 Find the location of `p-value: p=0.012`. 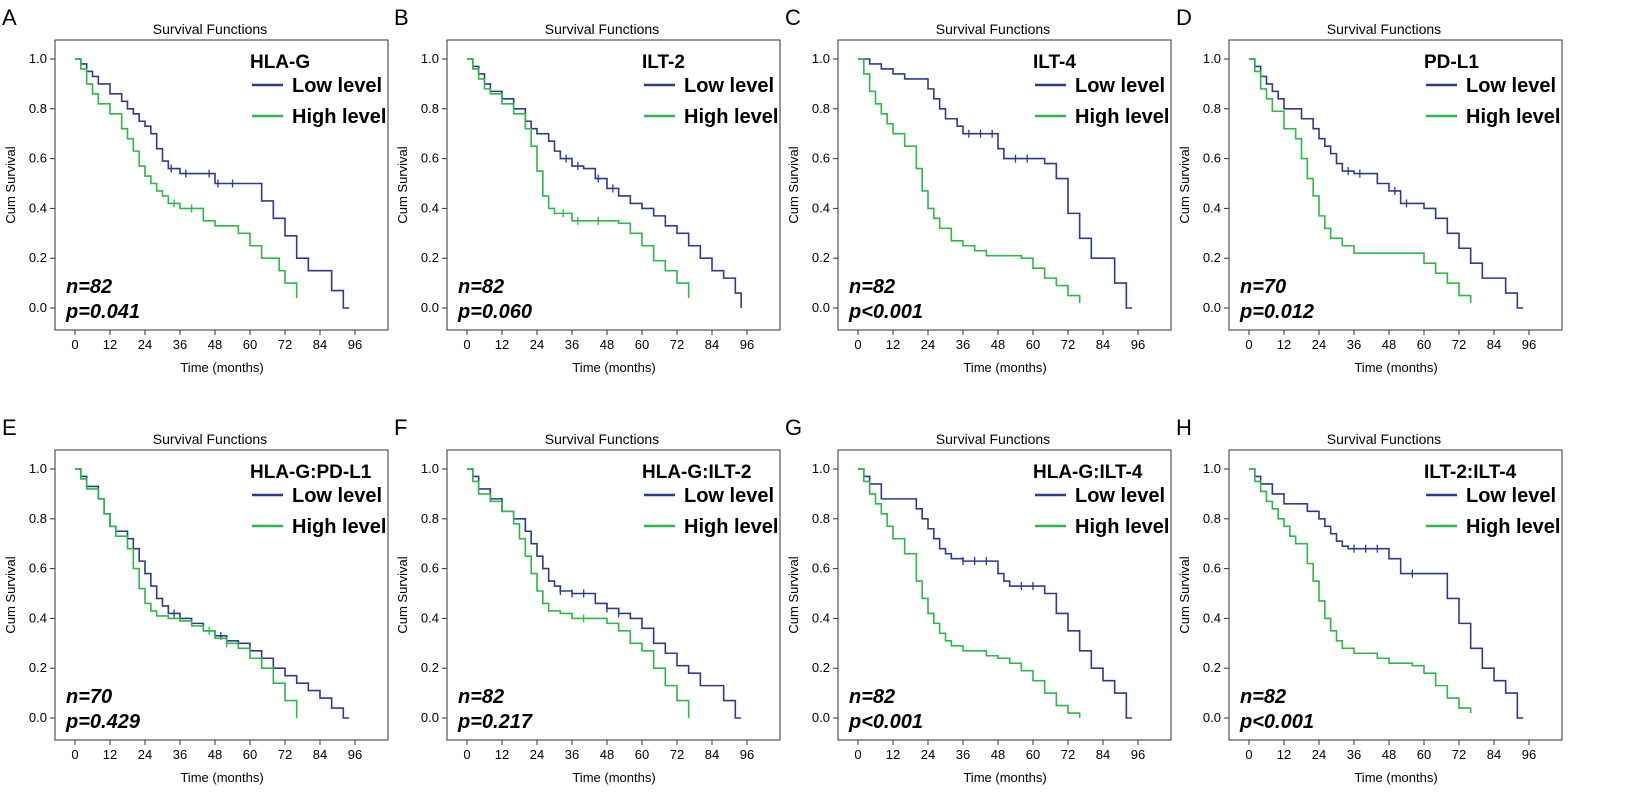

p-value: p=0.012 is located at coordinates (1276, 312).